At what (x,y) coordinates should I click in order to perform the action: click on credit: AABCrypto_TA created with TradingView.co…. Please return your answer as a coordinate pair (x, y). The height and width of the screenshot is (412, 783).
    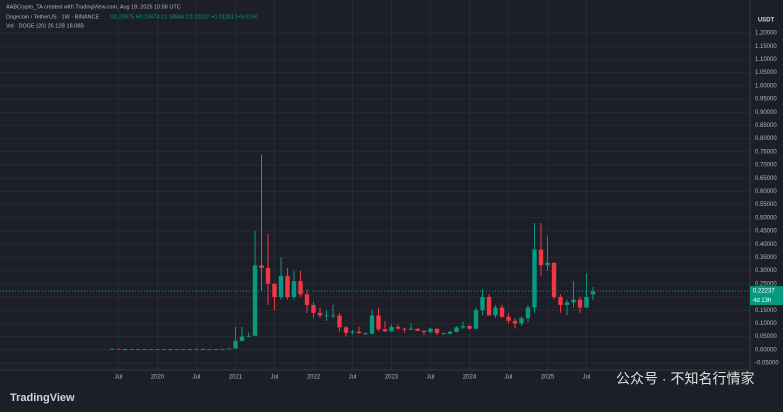
    Looking at the image, I should click on (93, 7).